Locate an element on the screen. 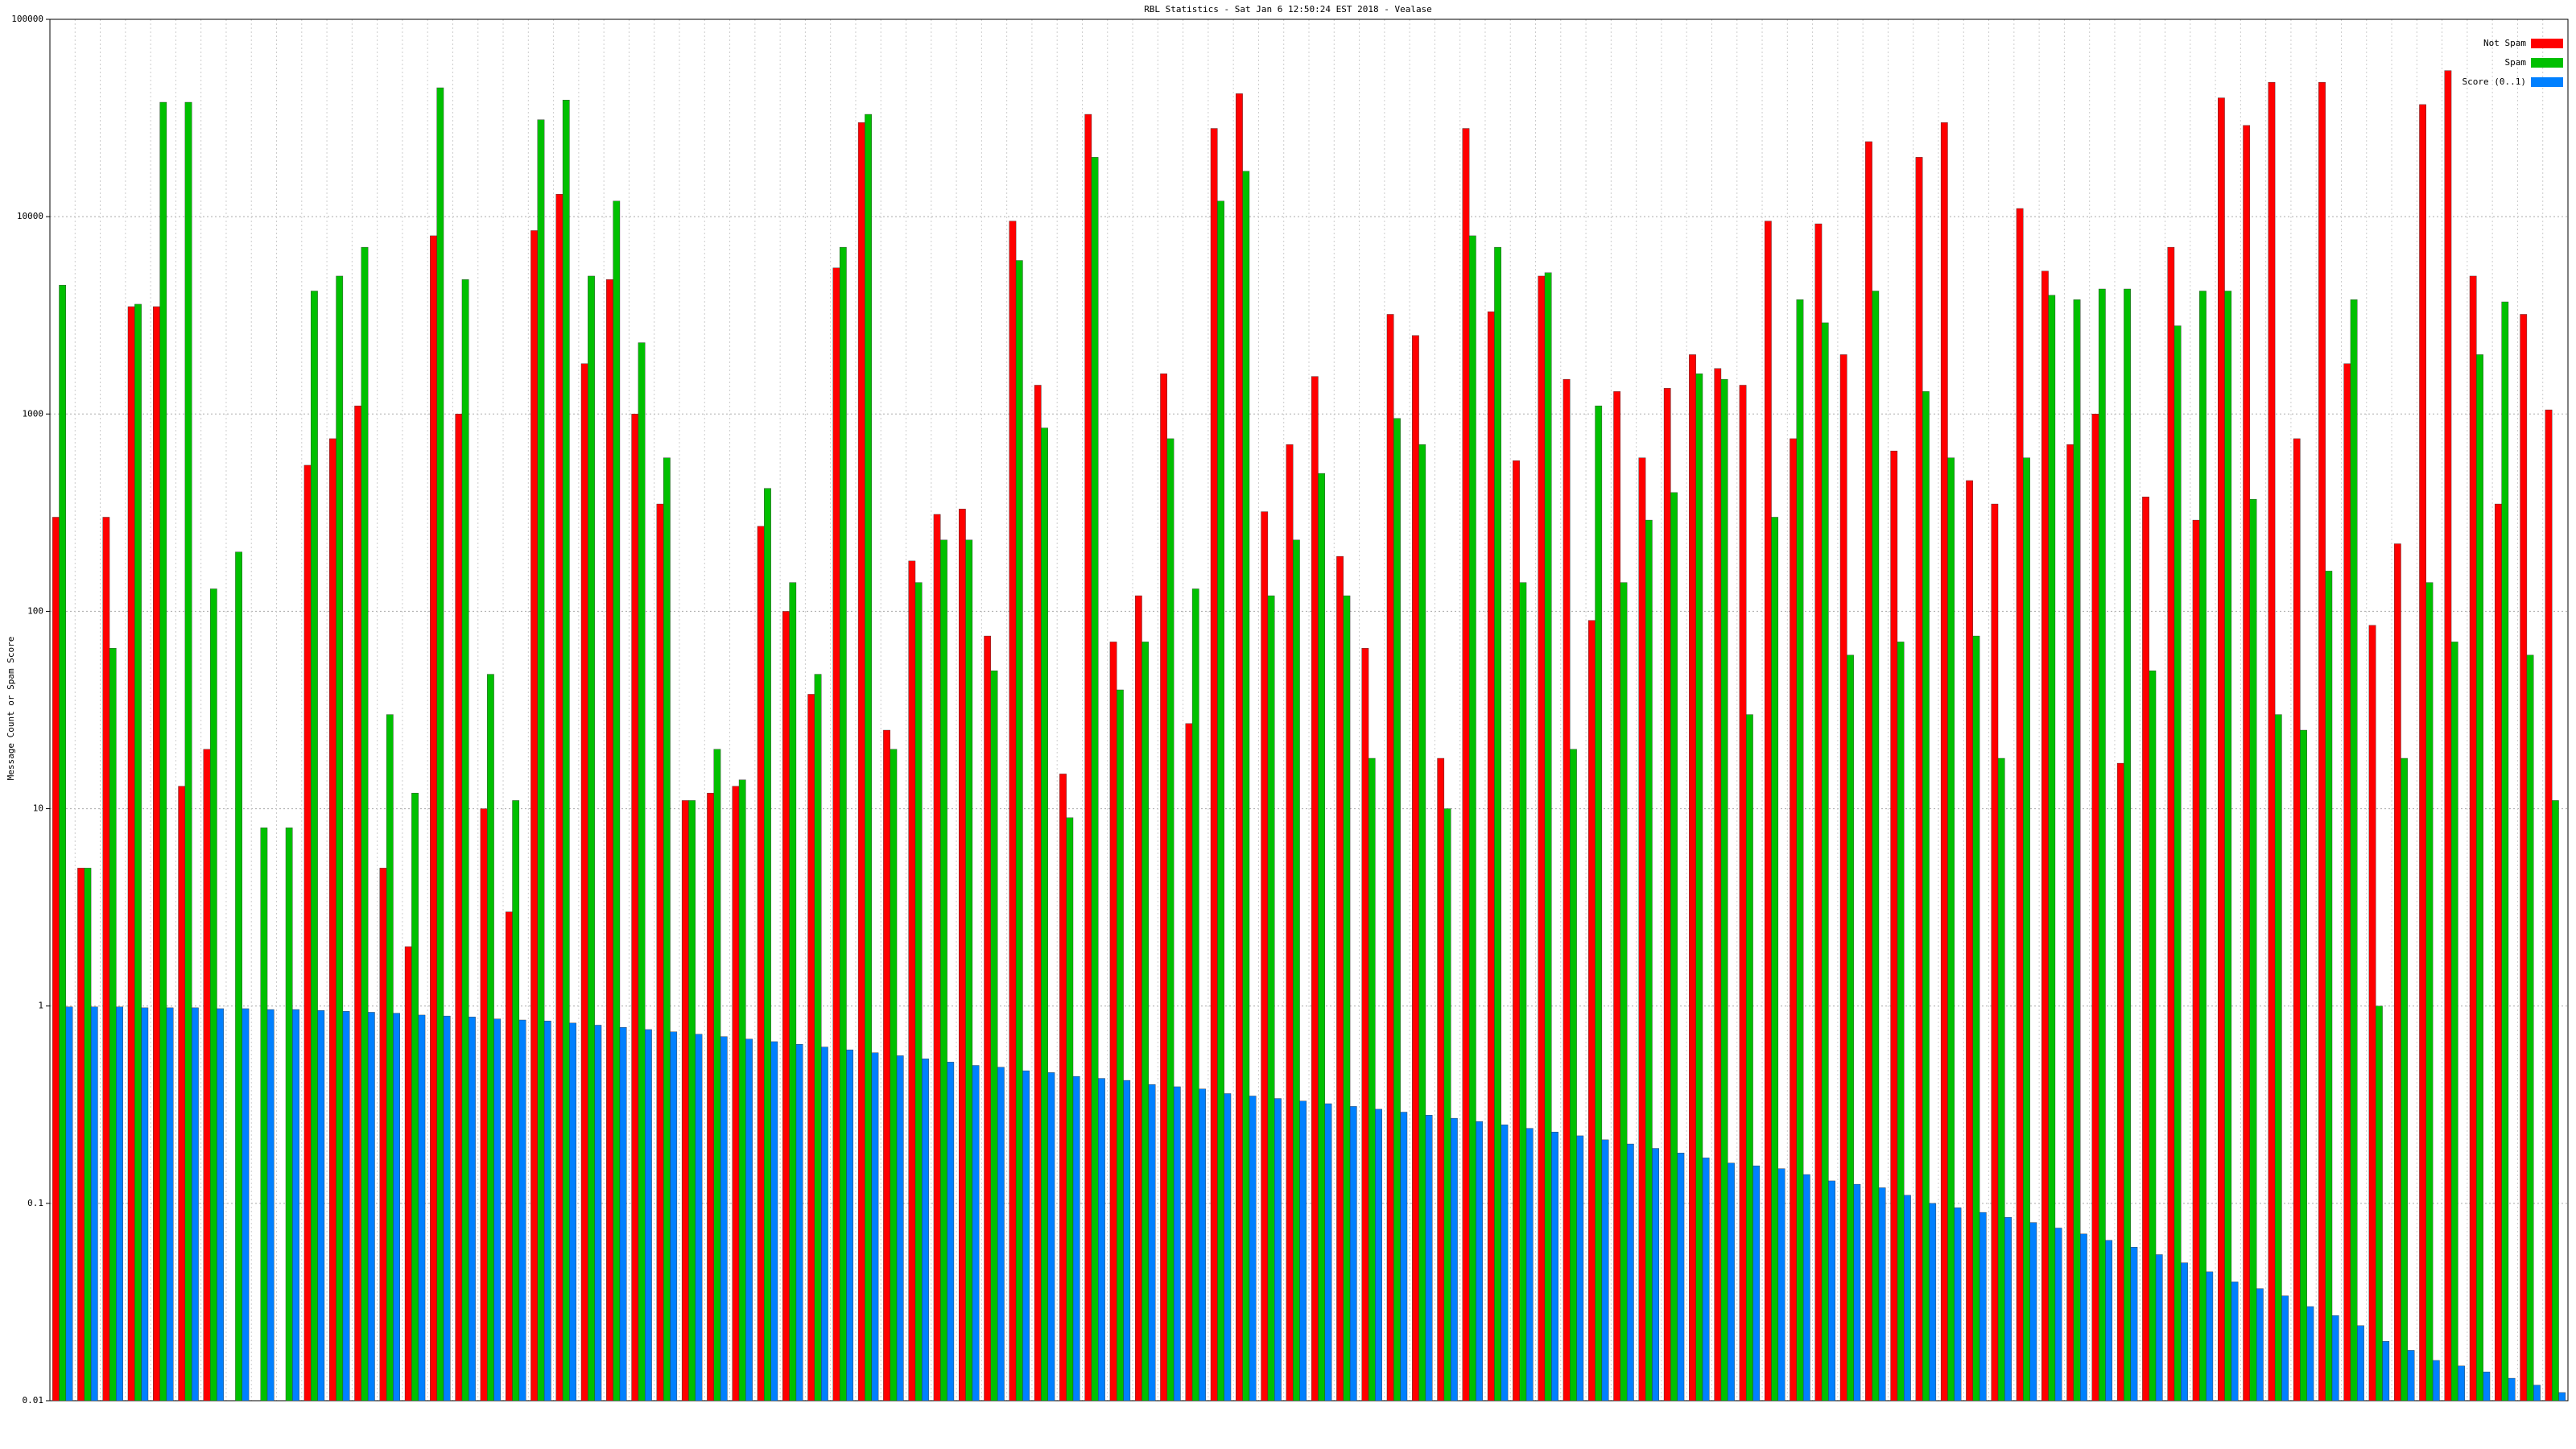 This screenshot has height=1449, width=2576. y-tick-label: 10 is located at coordinates (38, 808).